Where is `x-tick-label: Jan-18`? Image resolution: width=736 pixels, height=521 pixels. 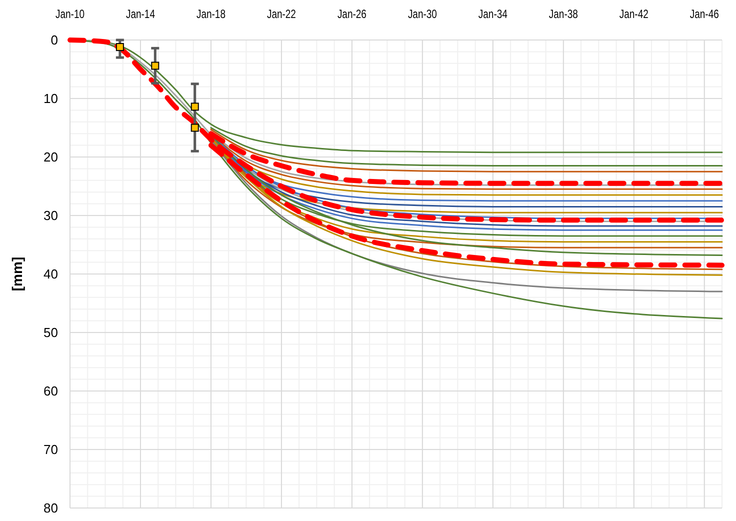
x-tick-label: Jan-18 is located at coordinates (215, 14).